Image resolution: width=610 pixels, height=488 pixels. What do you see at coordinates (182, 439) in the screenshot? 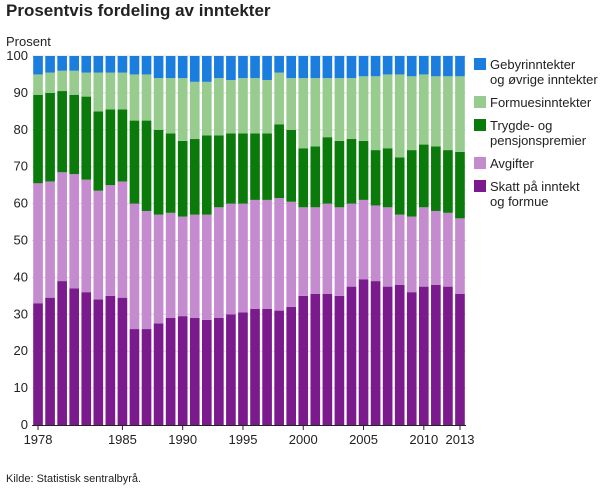
I see `x-tick-label: 1990` at bounding box center [182, 439].